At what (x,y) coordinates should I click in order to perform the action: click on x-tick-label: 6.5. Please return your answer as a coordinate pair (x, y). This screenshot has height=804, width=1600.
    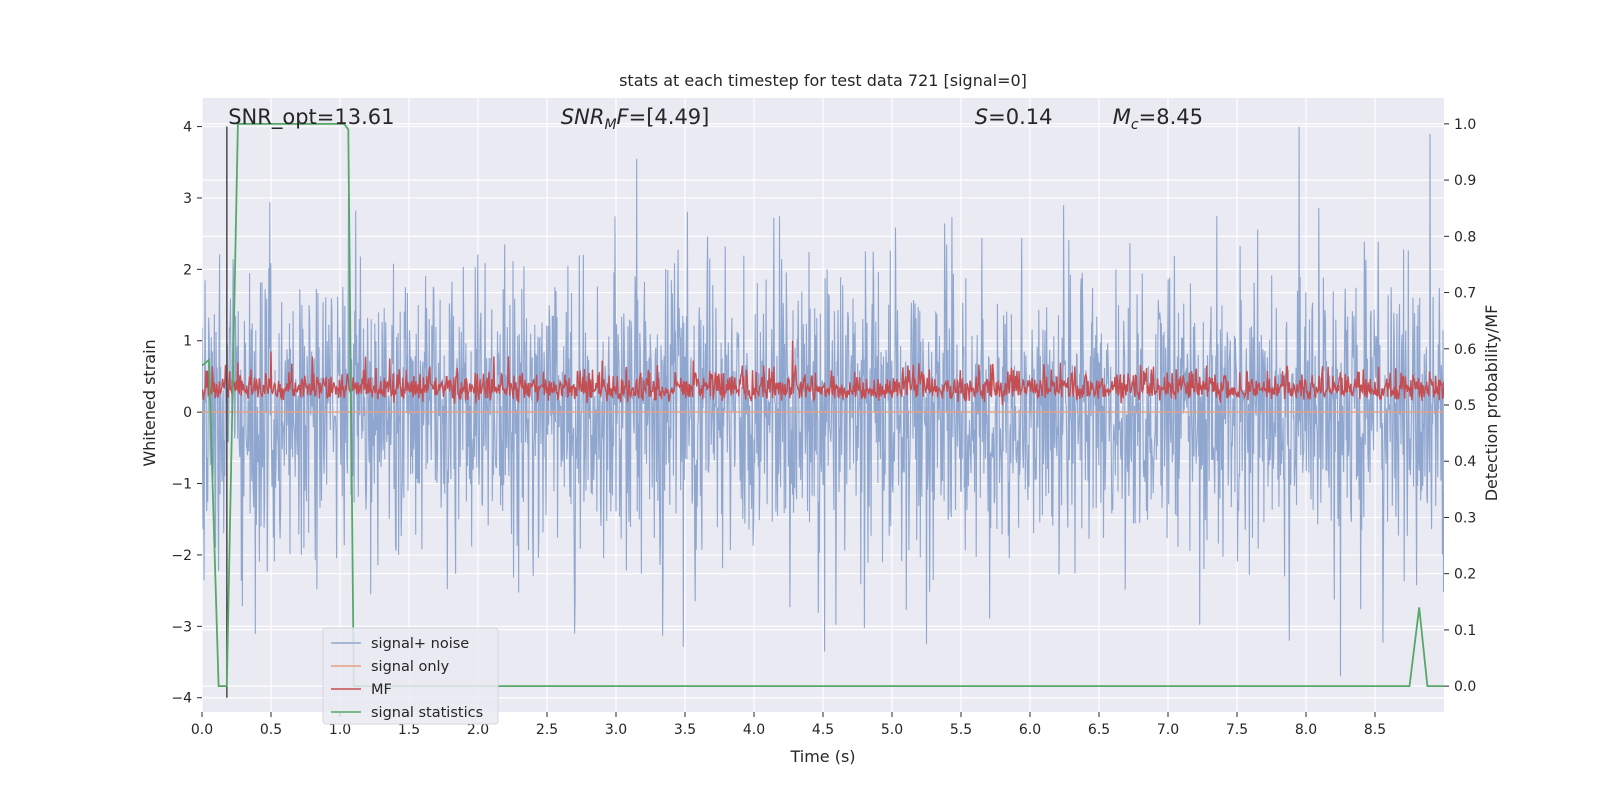
    Looking at the image, I should click on (1099, 730).